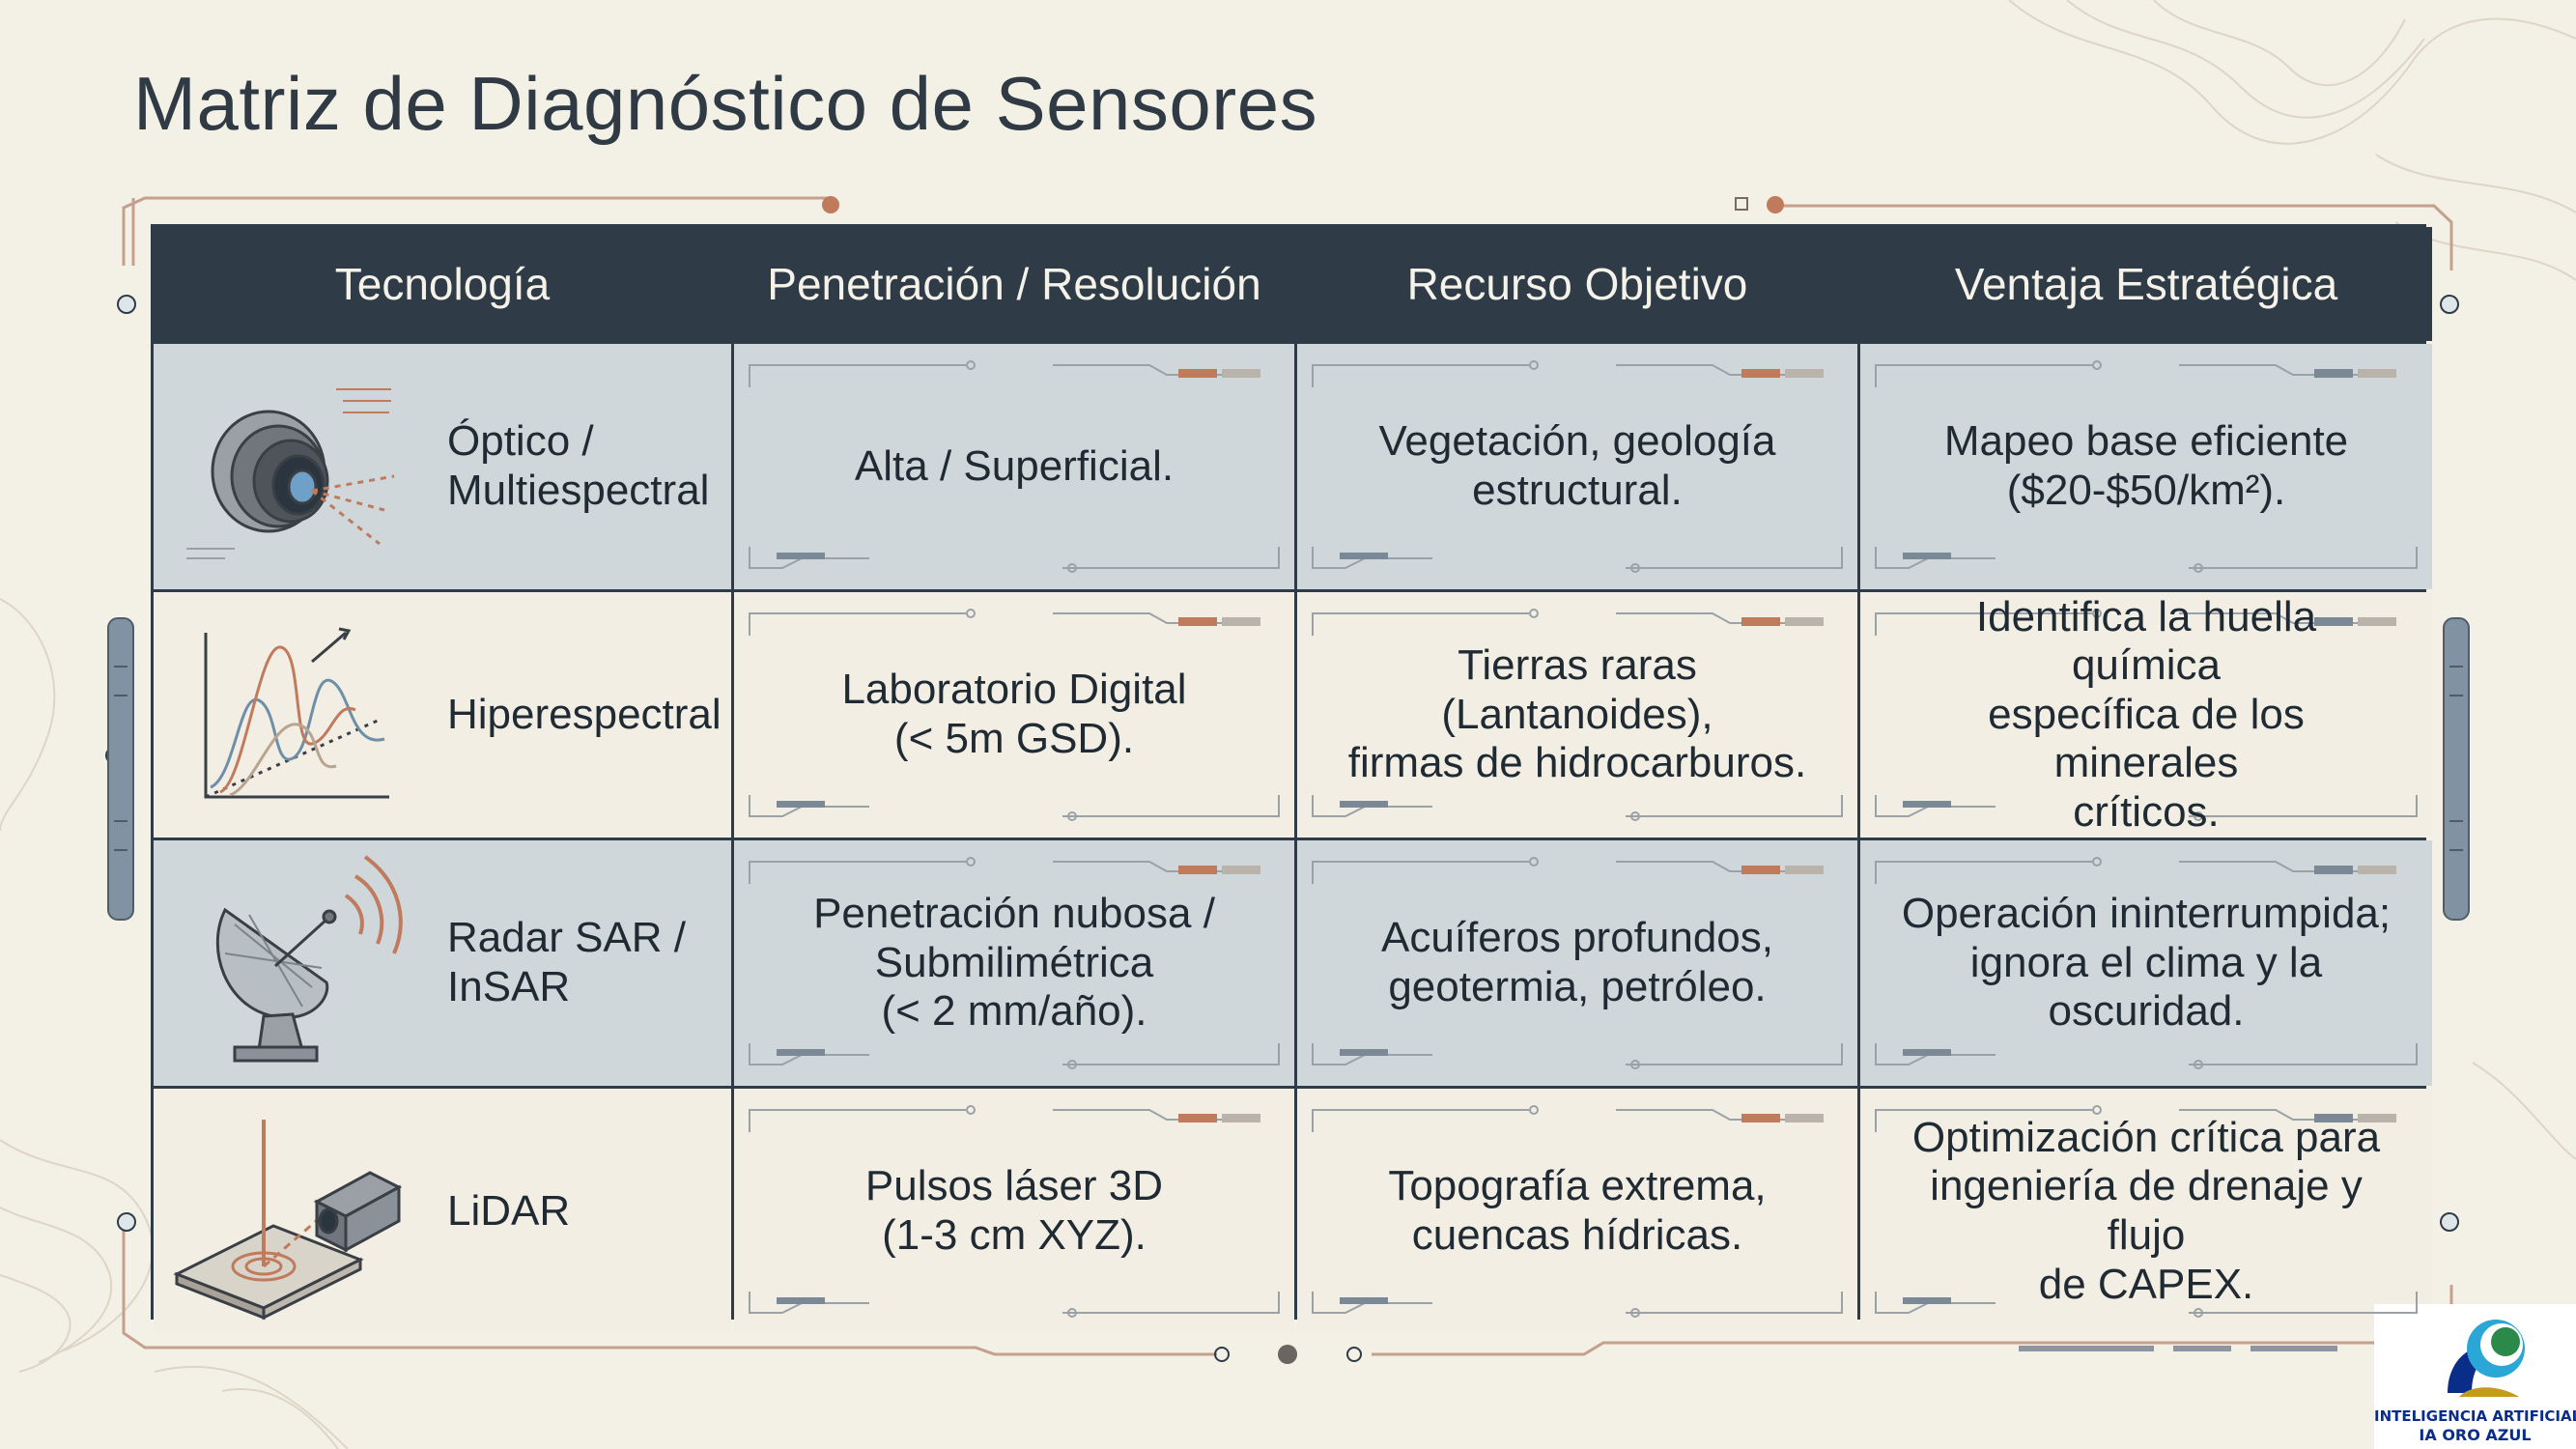  Describe the element at coordinates (442, 466) in the screenshot. I see `table-cell-tech-optical: Óptico / Multiespectral` at that location.